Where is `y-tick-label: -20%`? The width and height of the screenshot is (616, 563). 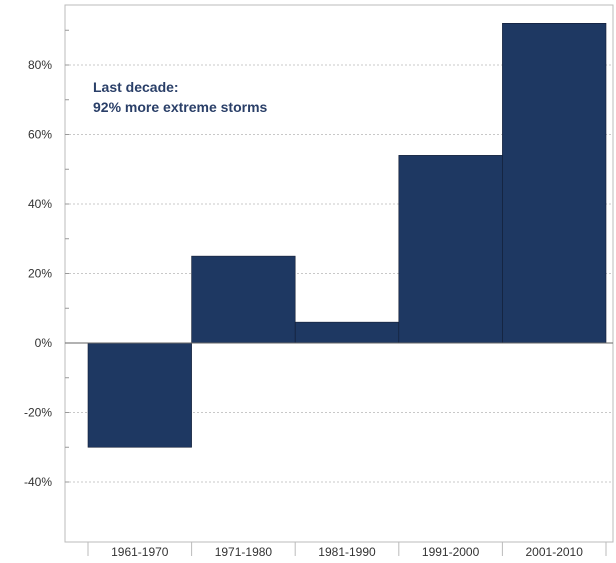
y-tick-label: -20% is located at coordinates (38, 413).